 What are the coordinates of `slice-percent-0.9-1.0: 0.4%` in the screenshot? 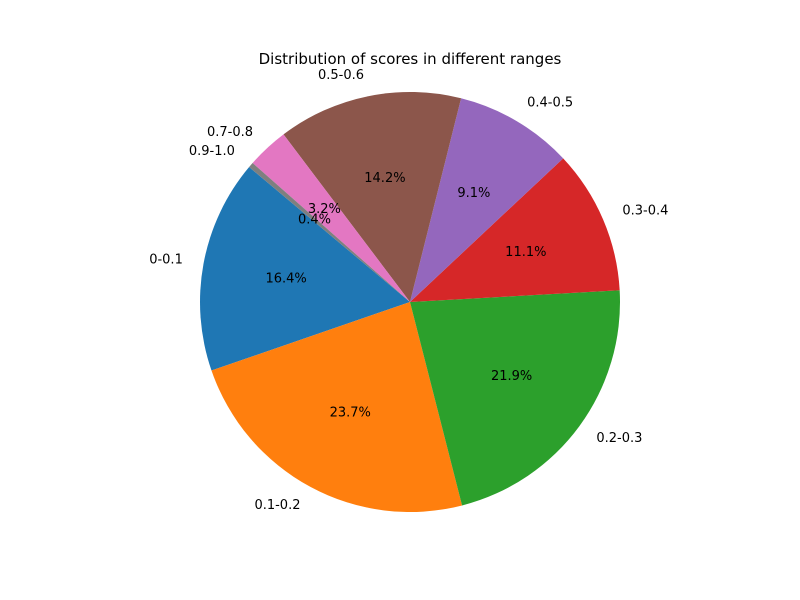 It's located at (314, 219).